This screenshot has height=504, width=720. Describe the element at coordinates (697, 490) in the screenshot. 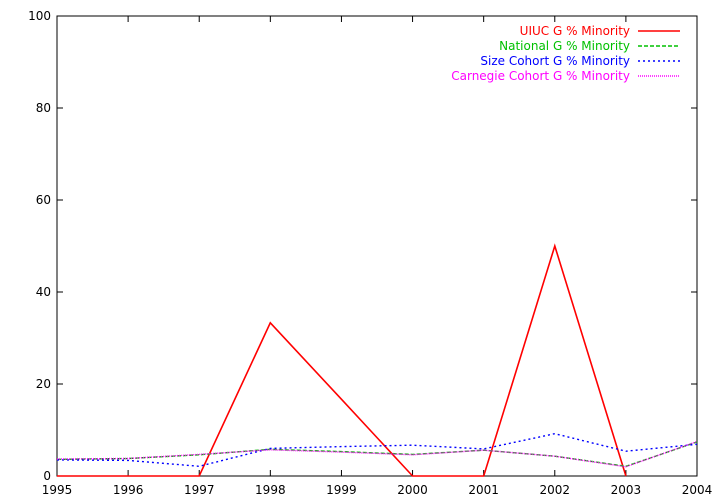

I see `x-tick-label: 2004` at that location.